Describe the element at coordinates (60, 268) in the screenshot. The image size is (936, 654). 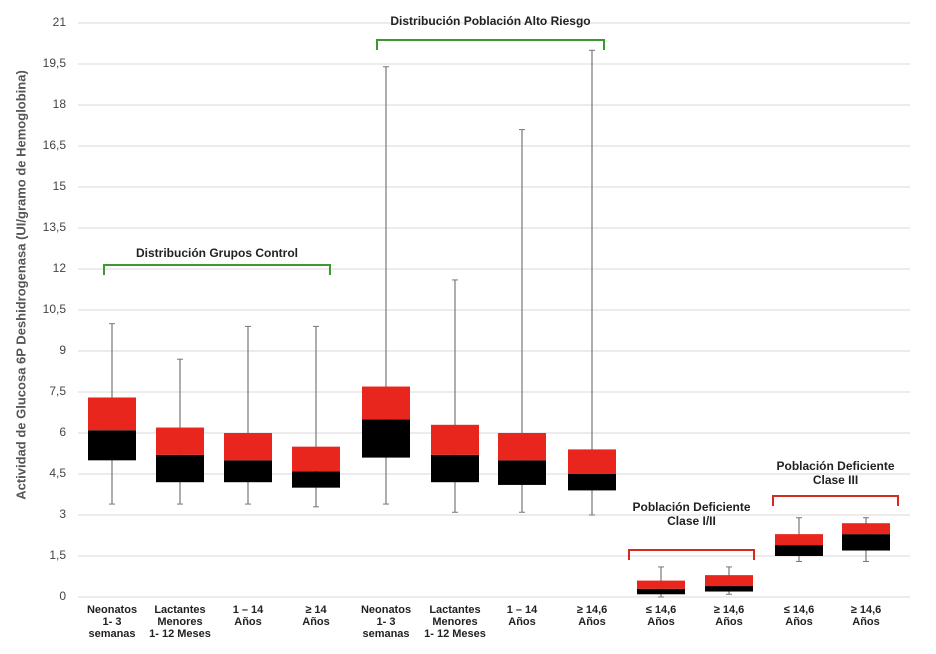
I see `y-tick-label: 12` at that location.